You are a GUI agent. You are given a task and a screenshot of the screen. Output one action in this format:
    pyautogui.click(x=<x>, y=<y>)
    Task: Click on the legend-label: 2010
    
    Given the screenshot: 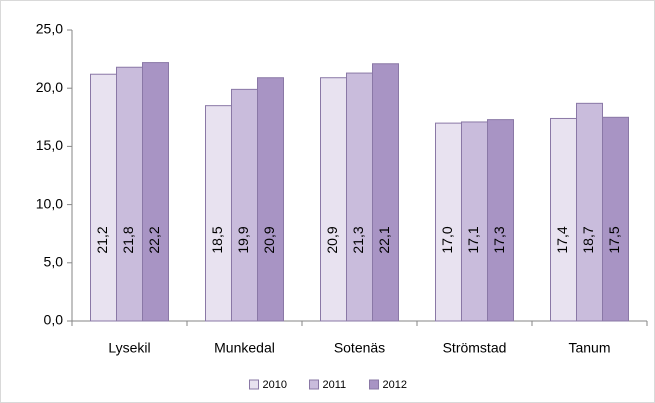 What is the action you would take?
    pyautogui.click(x=275, y=385)
    